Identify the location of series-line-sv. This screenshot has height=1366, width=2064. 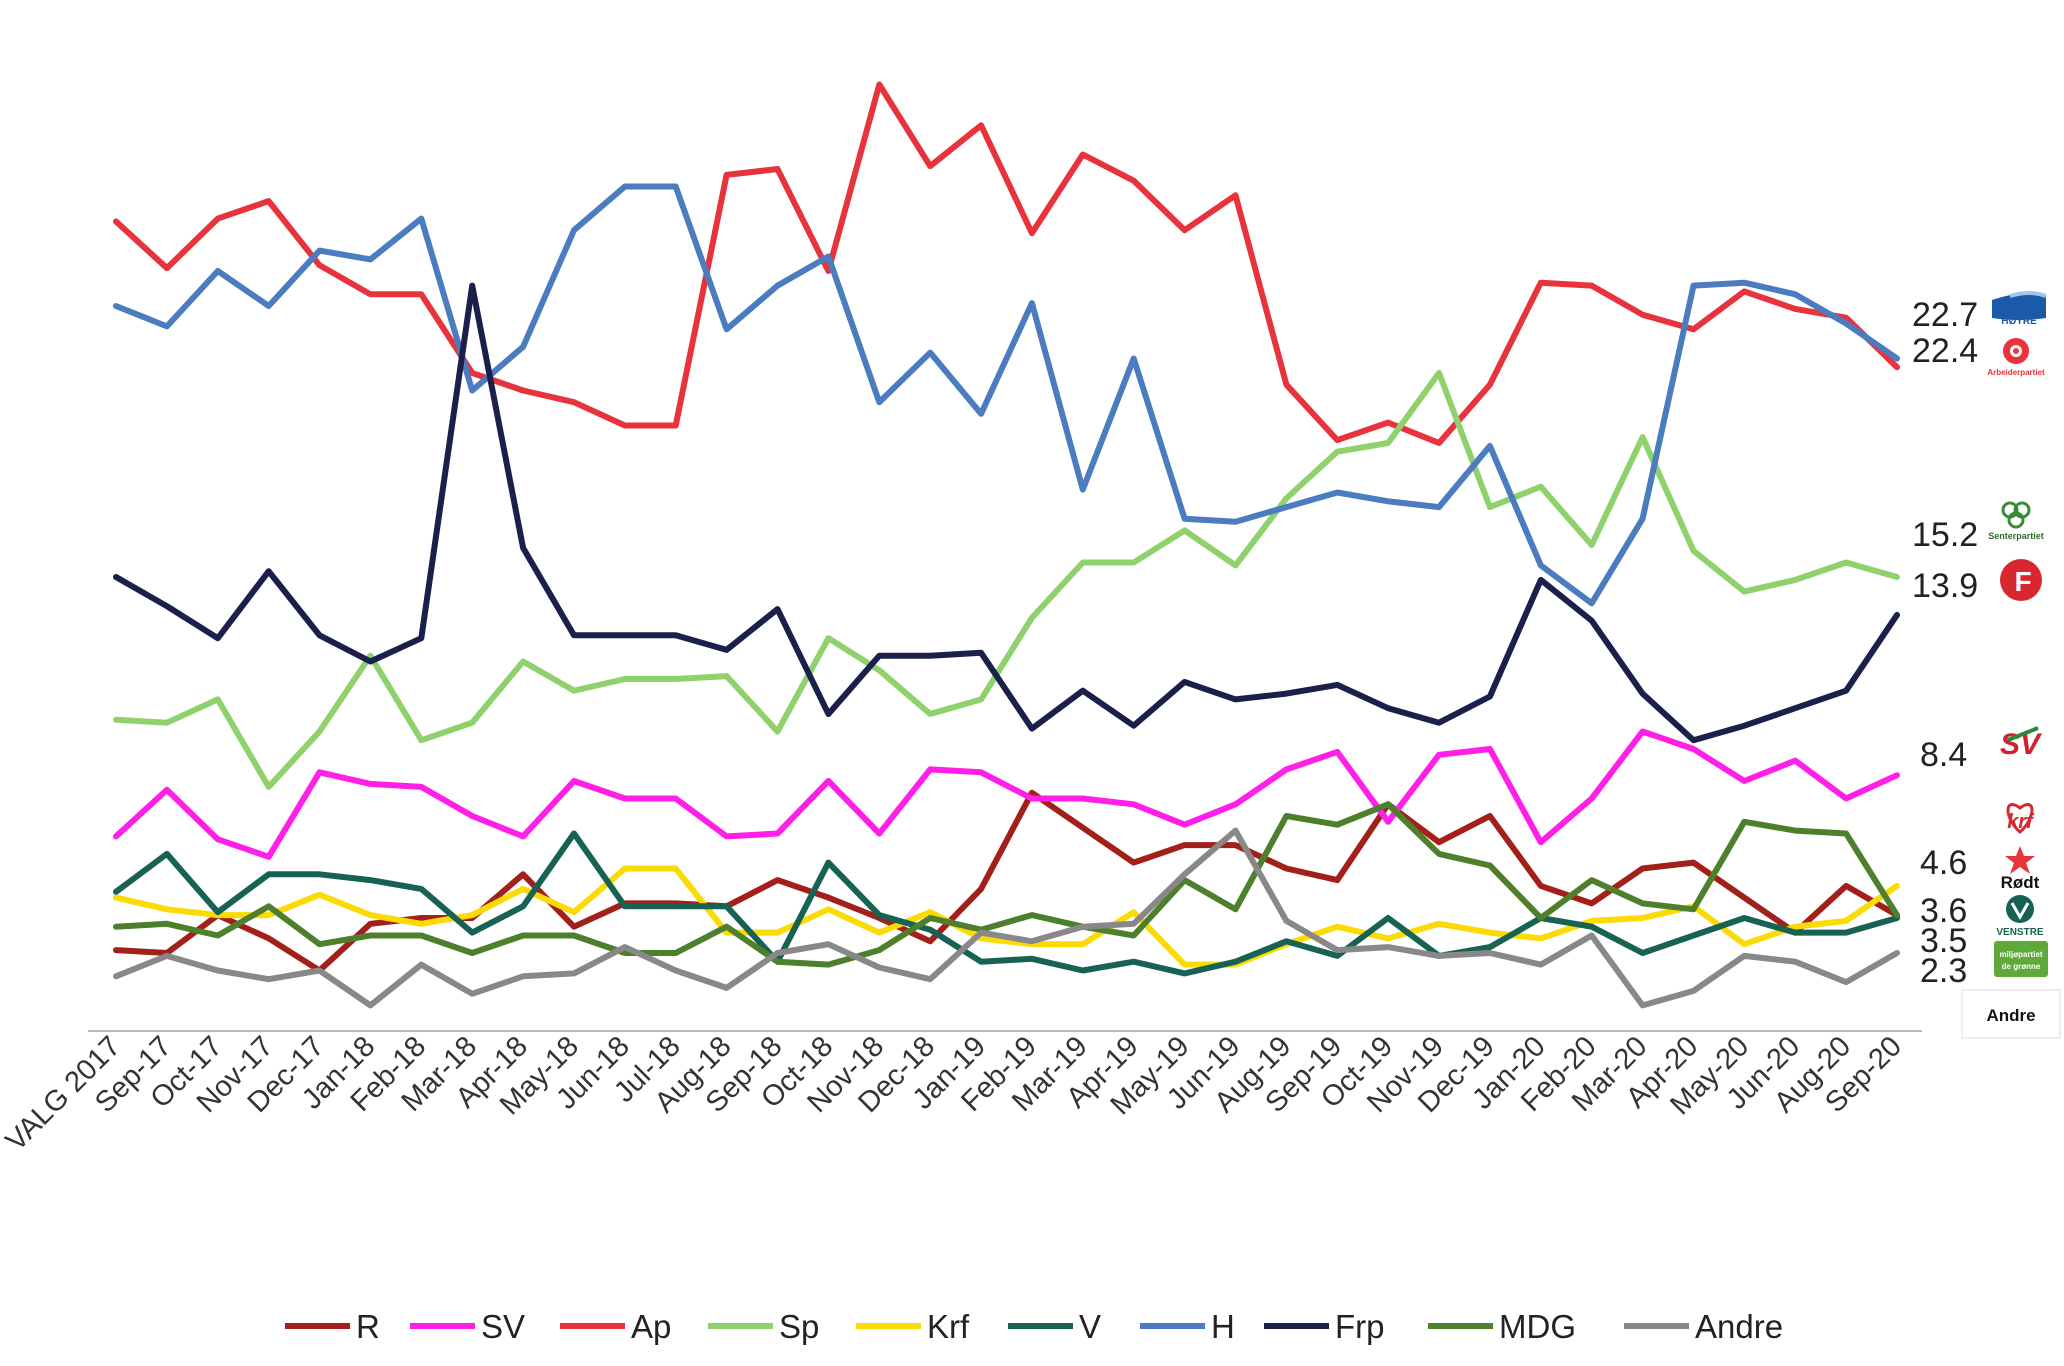
(1006, 794).